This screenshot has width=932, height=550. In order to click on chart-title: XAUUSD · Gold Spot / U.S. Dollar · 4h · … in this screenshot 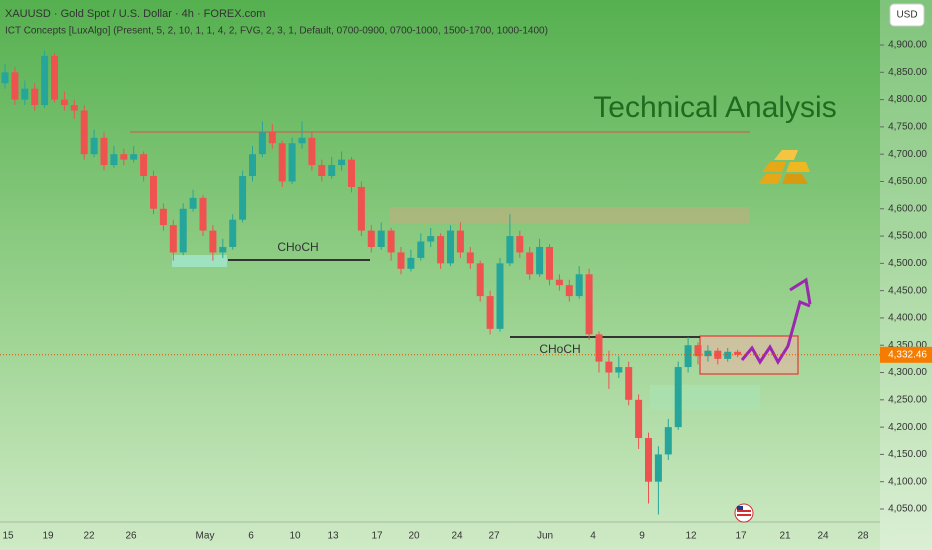, I will do `click(135, 14)`.